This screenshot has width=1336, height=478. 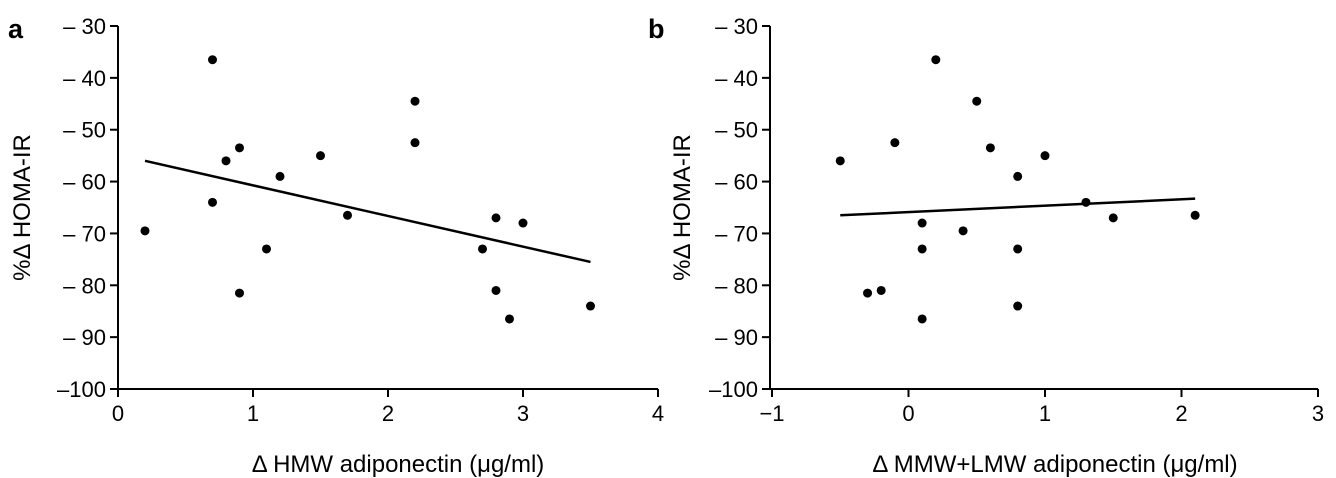 What do you see at coordinates (84, 285) in the screenshot?
I see `a-y-tick-label: – 80` at bounding box center [84, 285].